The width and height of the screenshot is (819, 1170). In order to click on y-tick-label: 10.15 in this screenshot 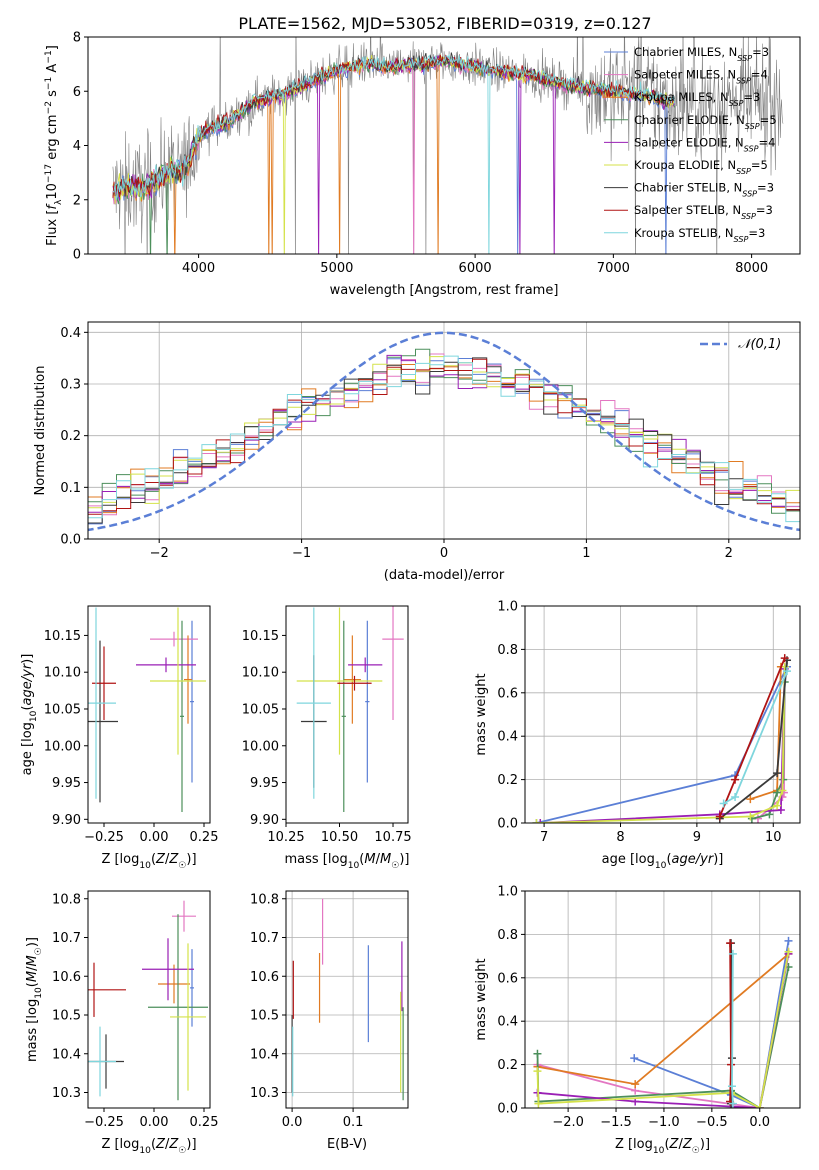, I will do `click(62, 636)`.